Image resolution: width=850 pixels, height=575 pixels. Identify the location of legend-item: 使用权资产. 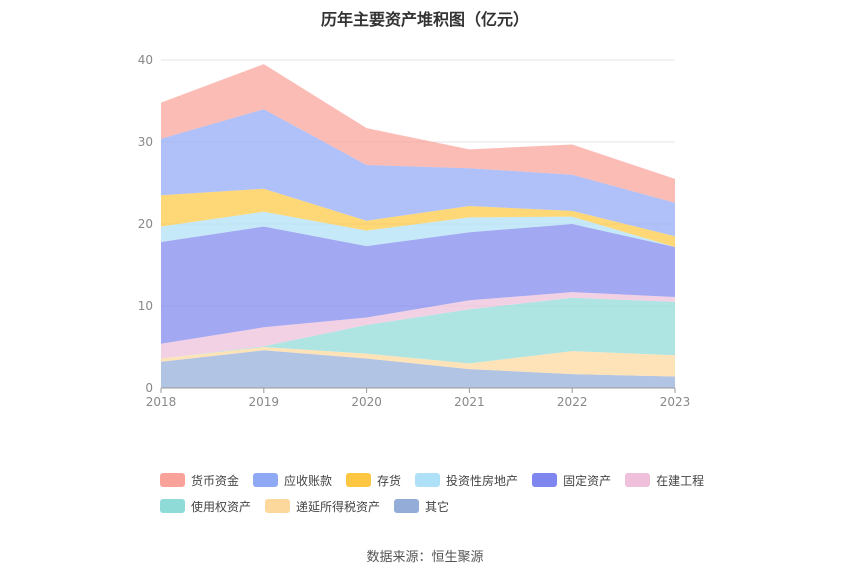
(205, 506).